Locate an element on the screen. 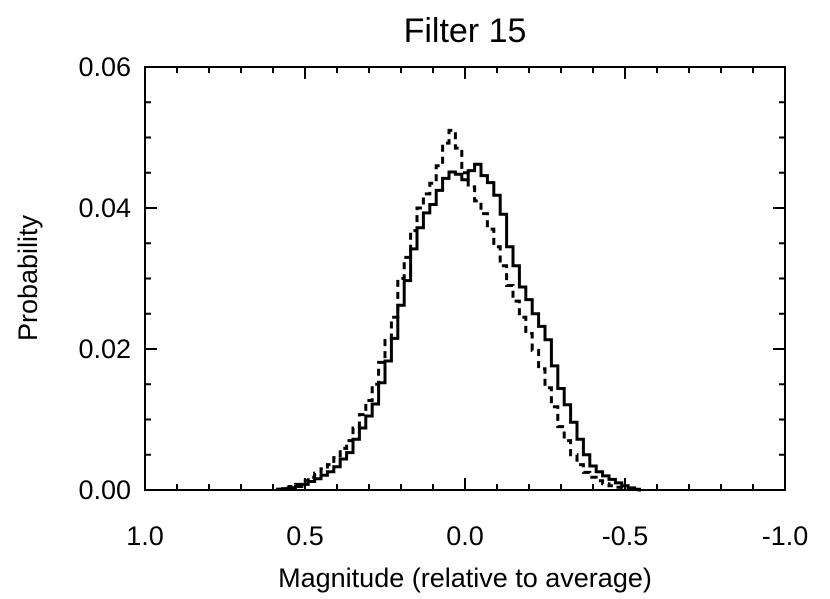 Image resolution: width=830 pixels, height=599 pixels. x-tick-label: 0.5 is located at coordinates (305, 536).